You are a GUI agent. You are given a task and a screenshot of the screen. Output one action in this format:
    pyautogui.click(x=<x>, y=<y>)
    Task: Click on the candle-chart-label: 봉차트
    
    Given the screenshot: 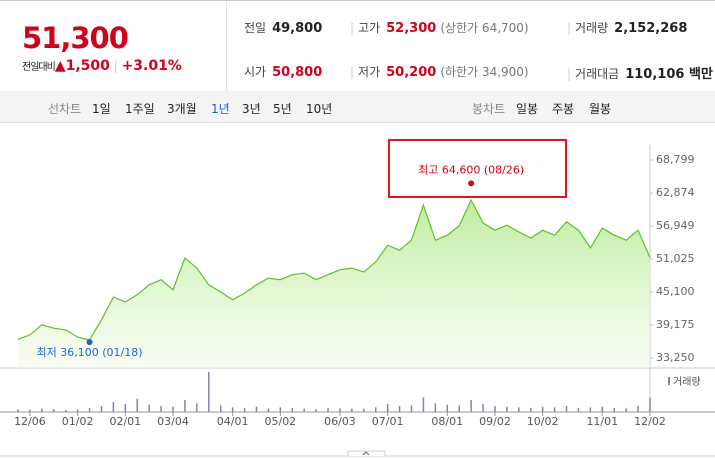 What is the action you would take?
    pyautogui.click(x=489, y=109)
    